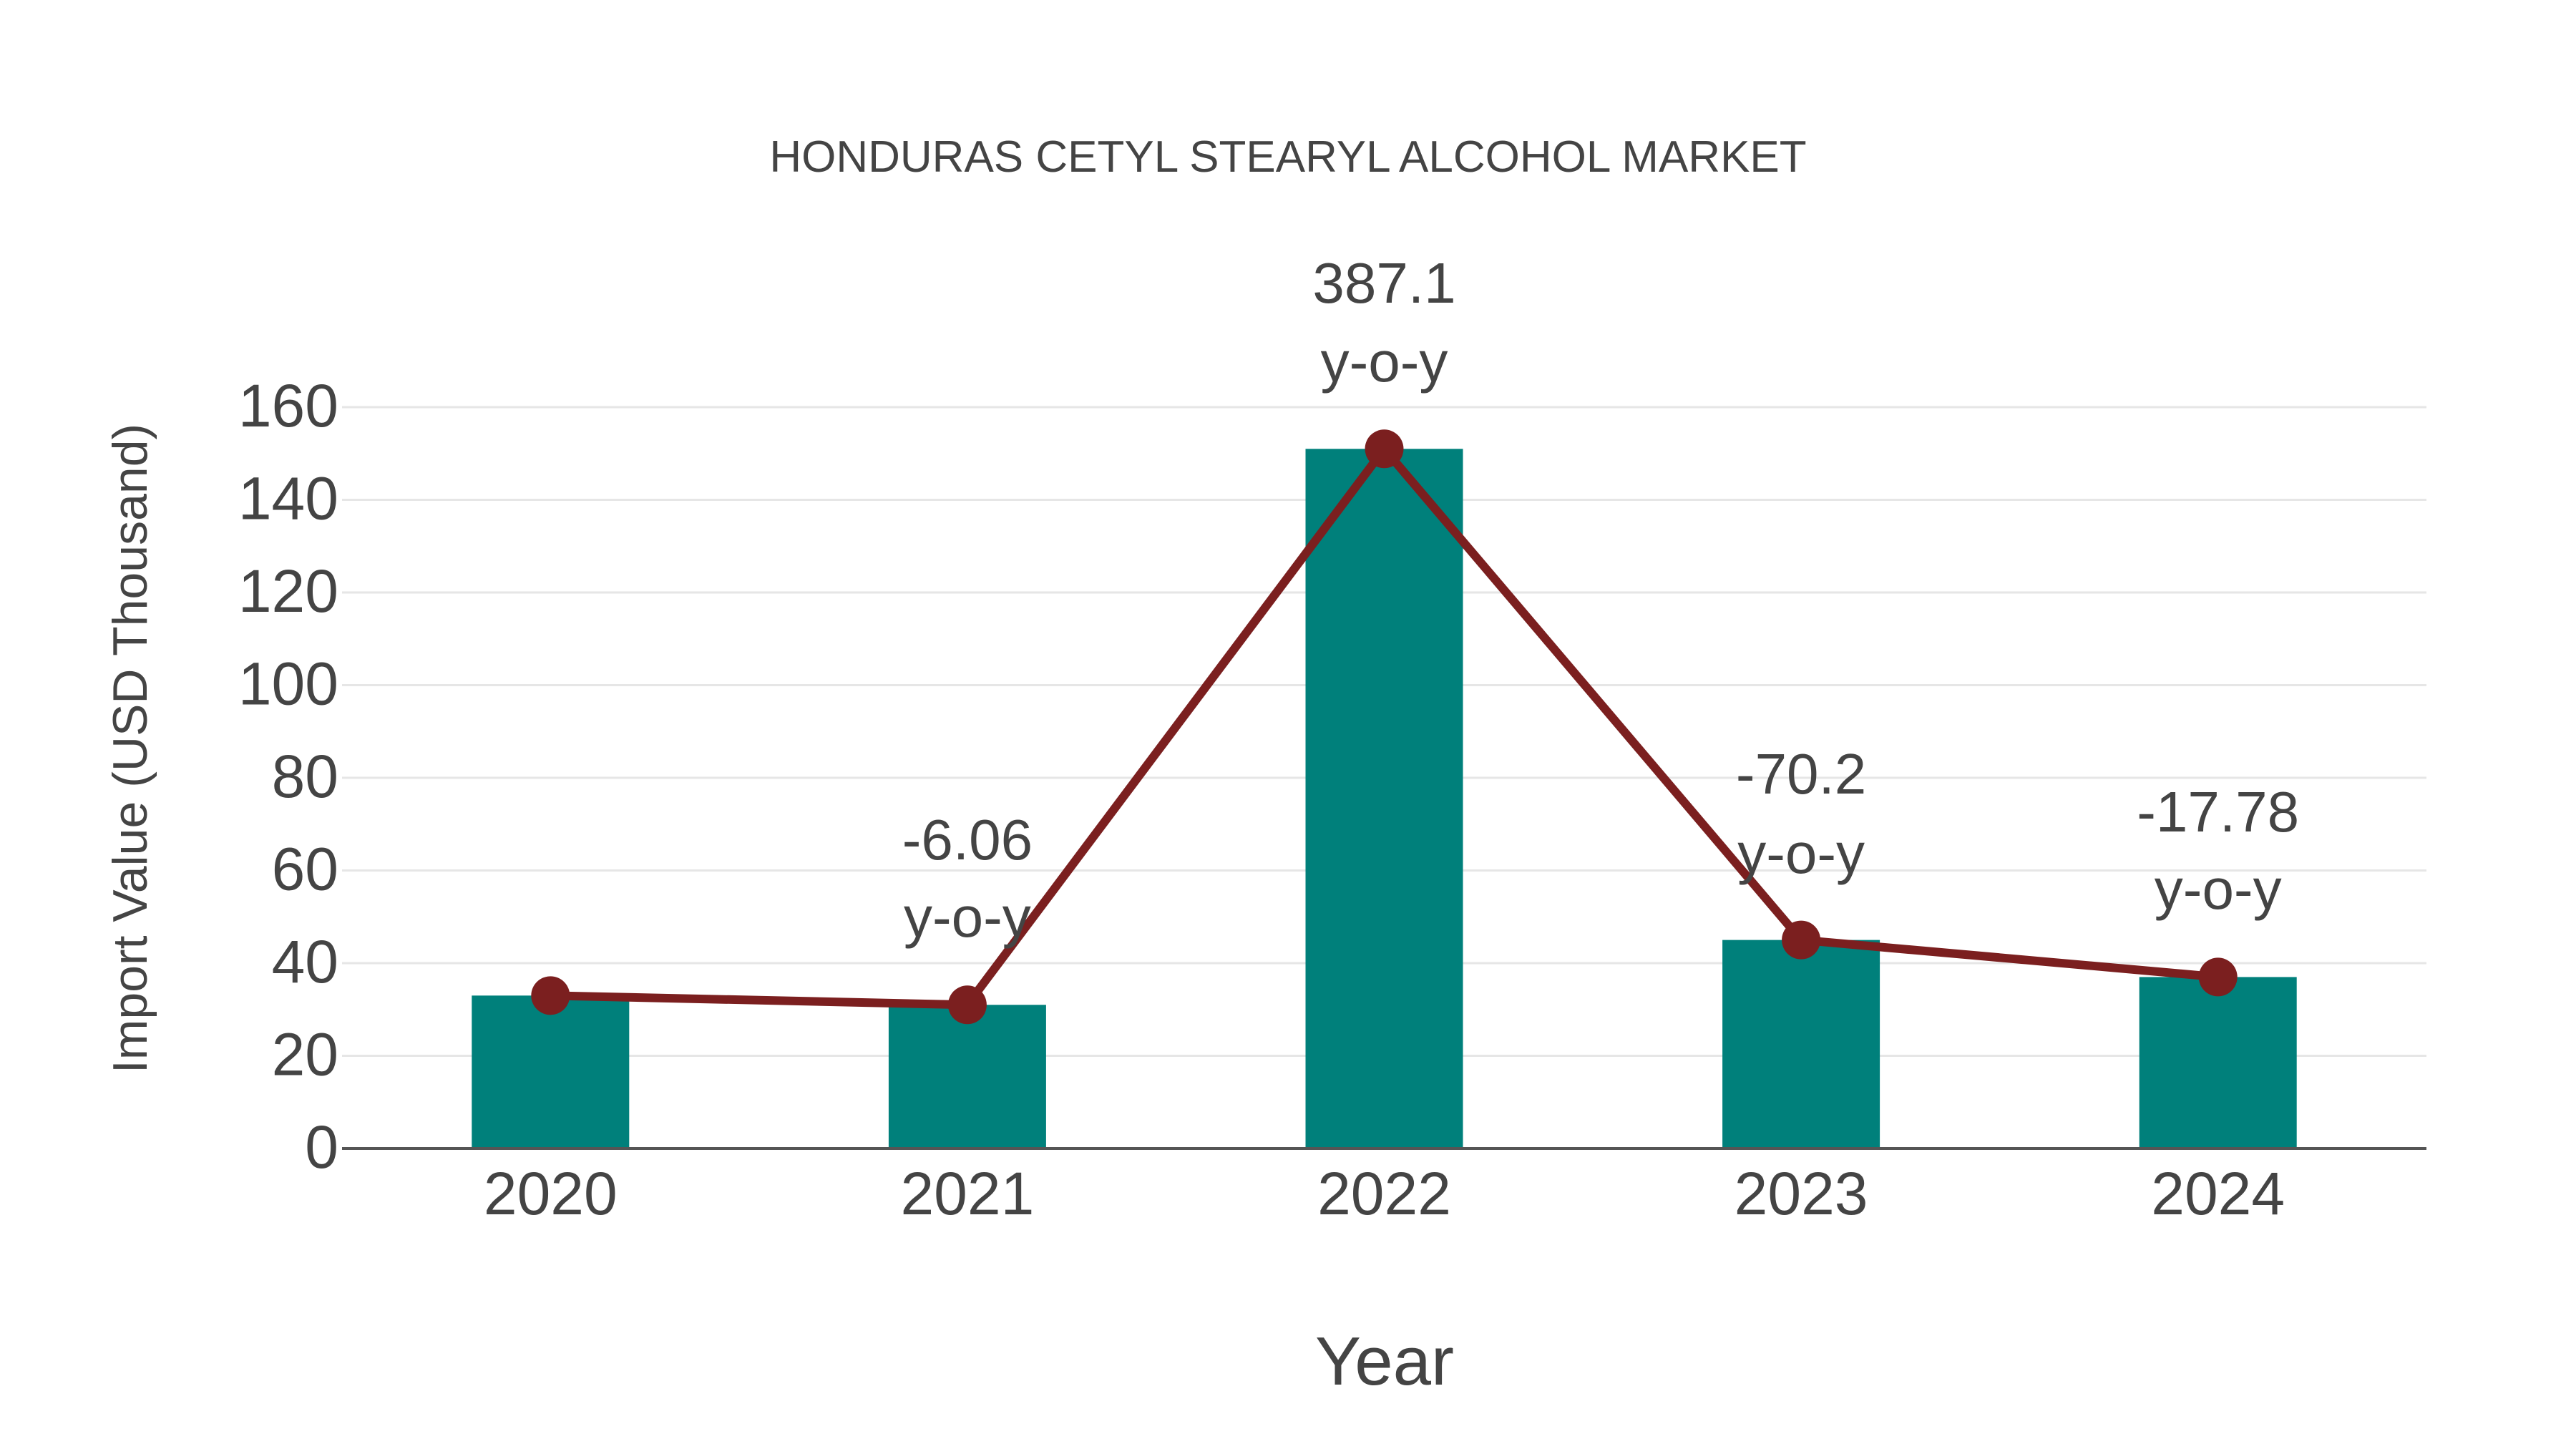 This screenshot has height=1449, width=2576. Describe the element at coordinates (2218, 977) in the screenshot. I see `line-marker-2024` at that location.